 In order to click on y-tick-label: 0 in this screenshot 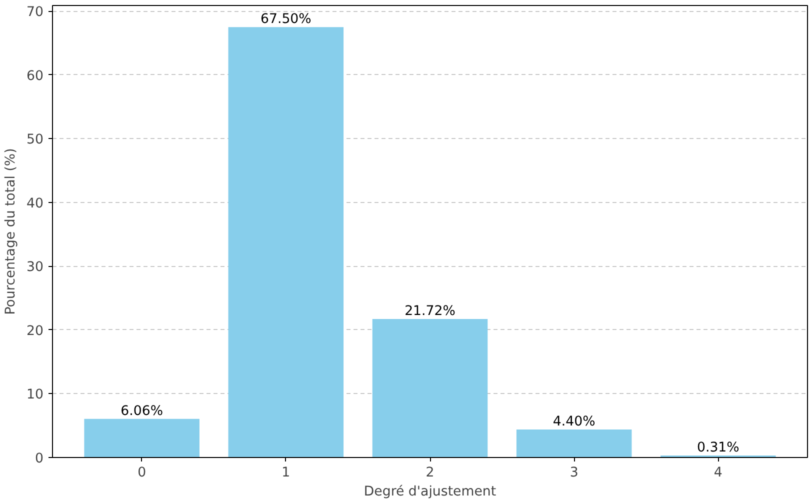, I will do `click(39, 459)`.